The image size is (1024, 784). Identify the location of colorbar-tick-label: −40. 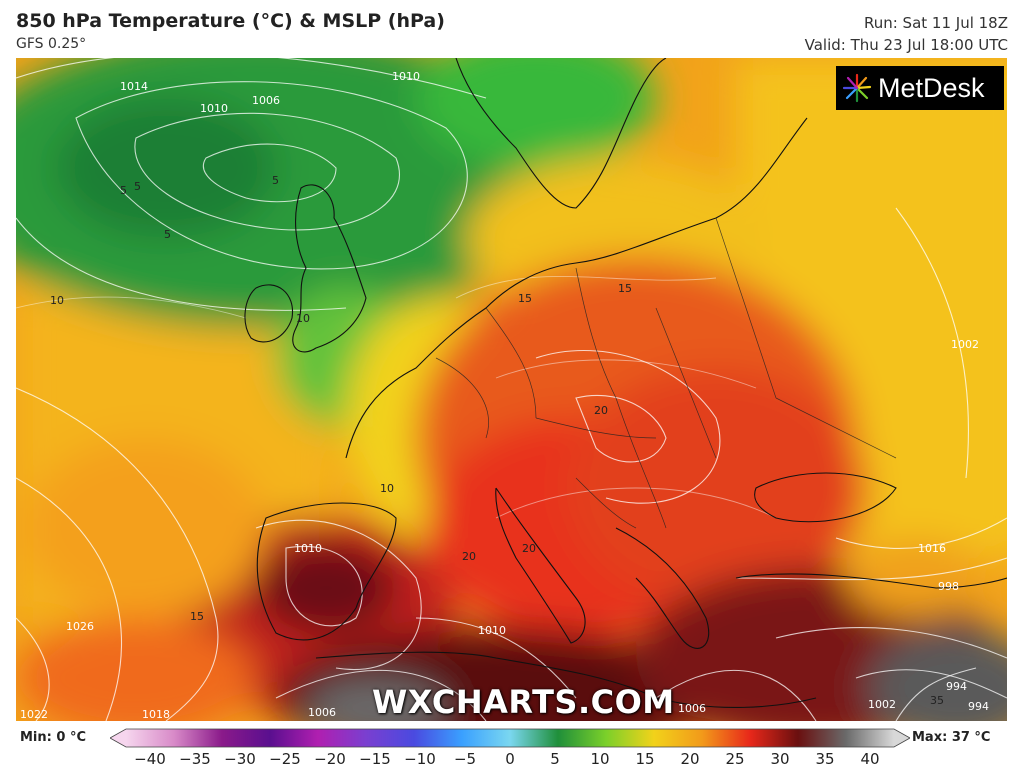
(150, 759).